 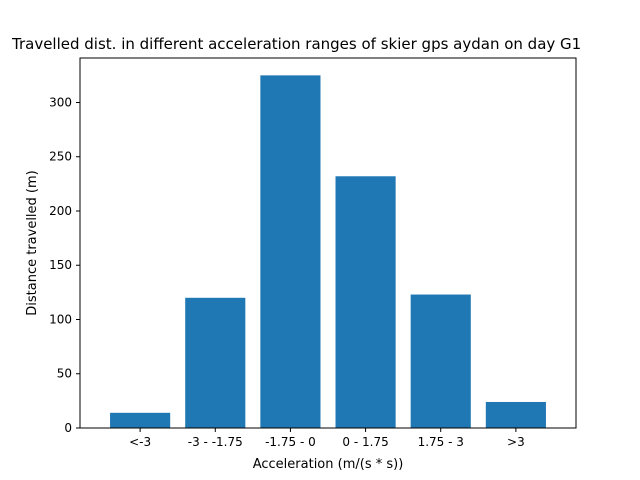 What do you see at coordinates (290, 442) in the screenshot?
I see `x-tick-label: -1.75 - 0` at bounding box center [290, 442].